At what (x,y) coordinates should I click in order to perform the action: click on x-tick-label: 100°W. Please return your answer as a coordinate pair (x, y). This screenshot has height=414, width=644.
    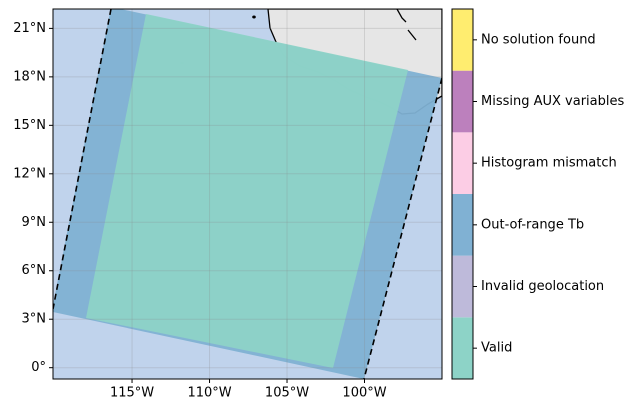
    Looking at the image, I should click on (364, 393).